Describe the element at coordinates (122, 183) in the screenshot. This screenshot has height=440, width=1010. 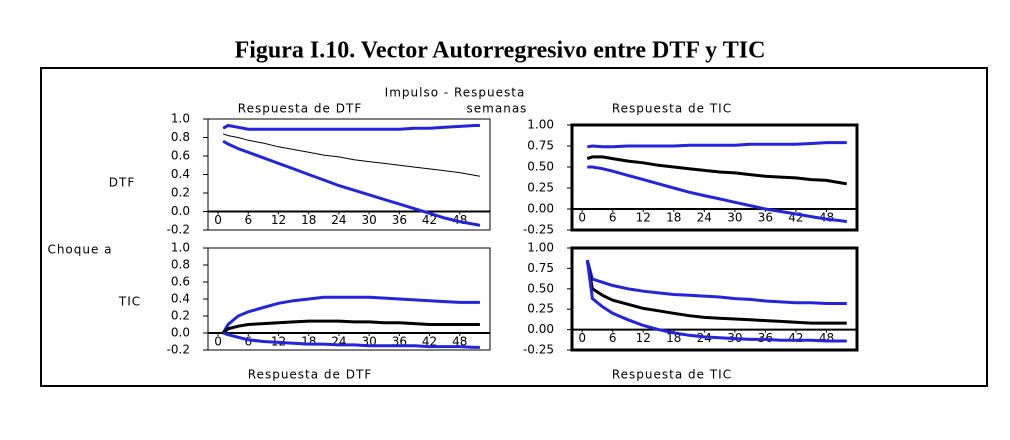
I see `row-label: DTF` at that location.